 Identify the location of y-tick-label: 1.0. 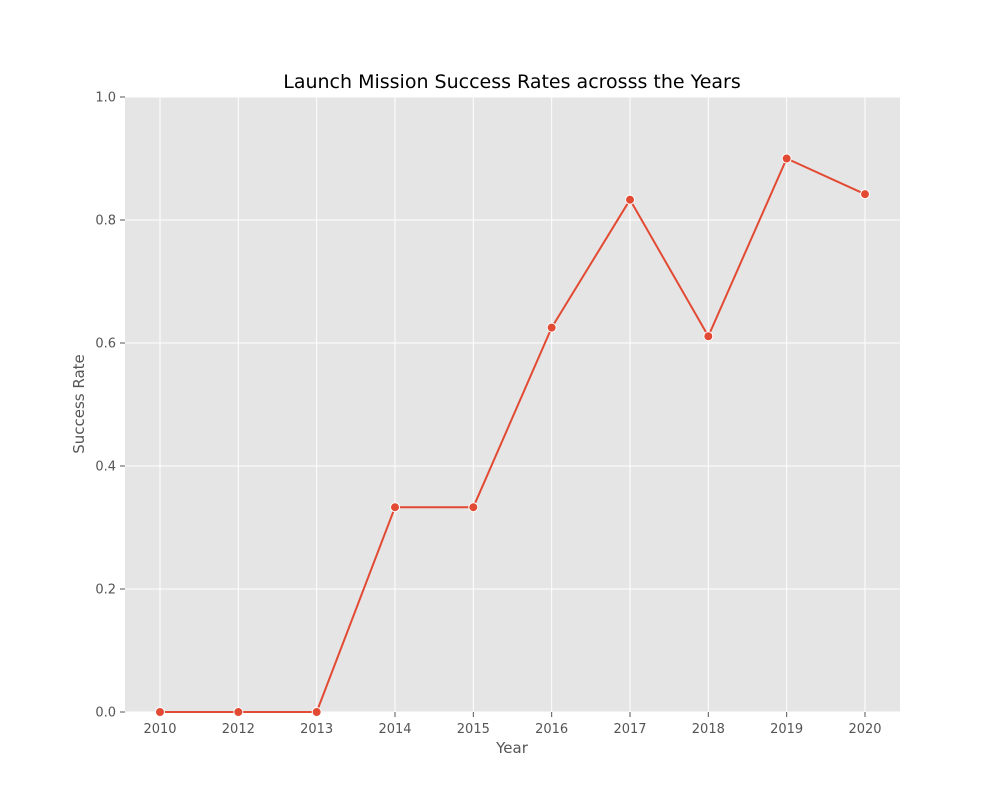
(105, 98).